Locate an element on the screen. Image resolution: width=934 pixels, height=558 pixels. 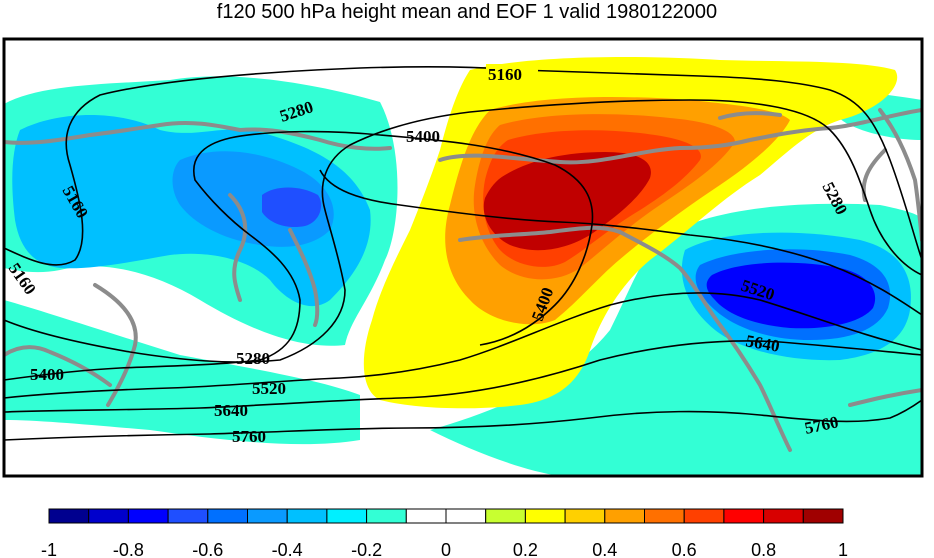
coastline-us-west is located at coordinates (885, 397).